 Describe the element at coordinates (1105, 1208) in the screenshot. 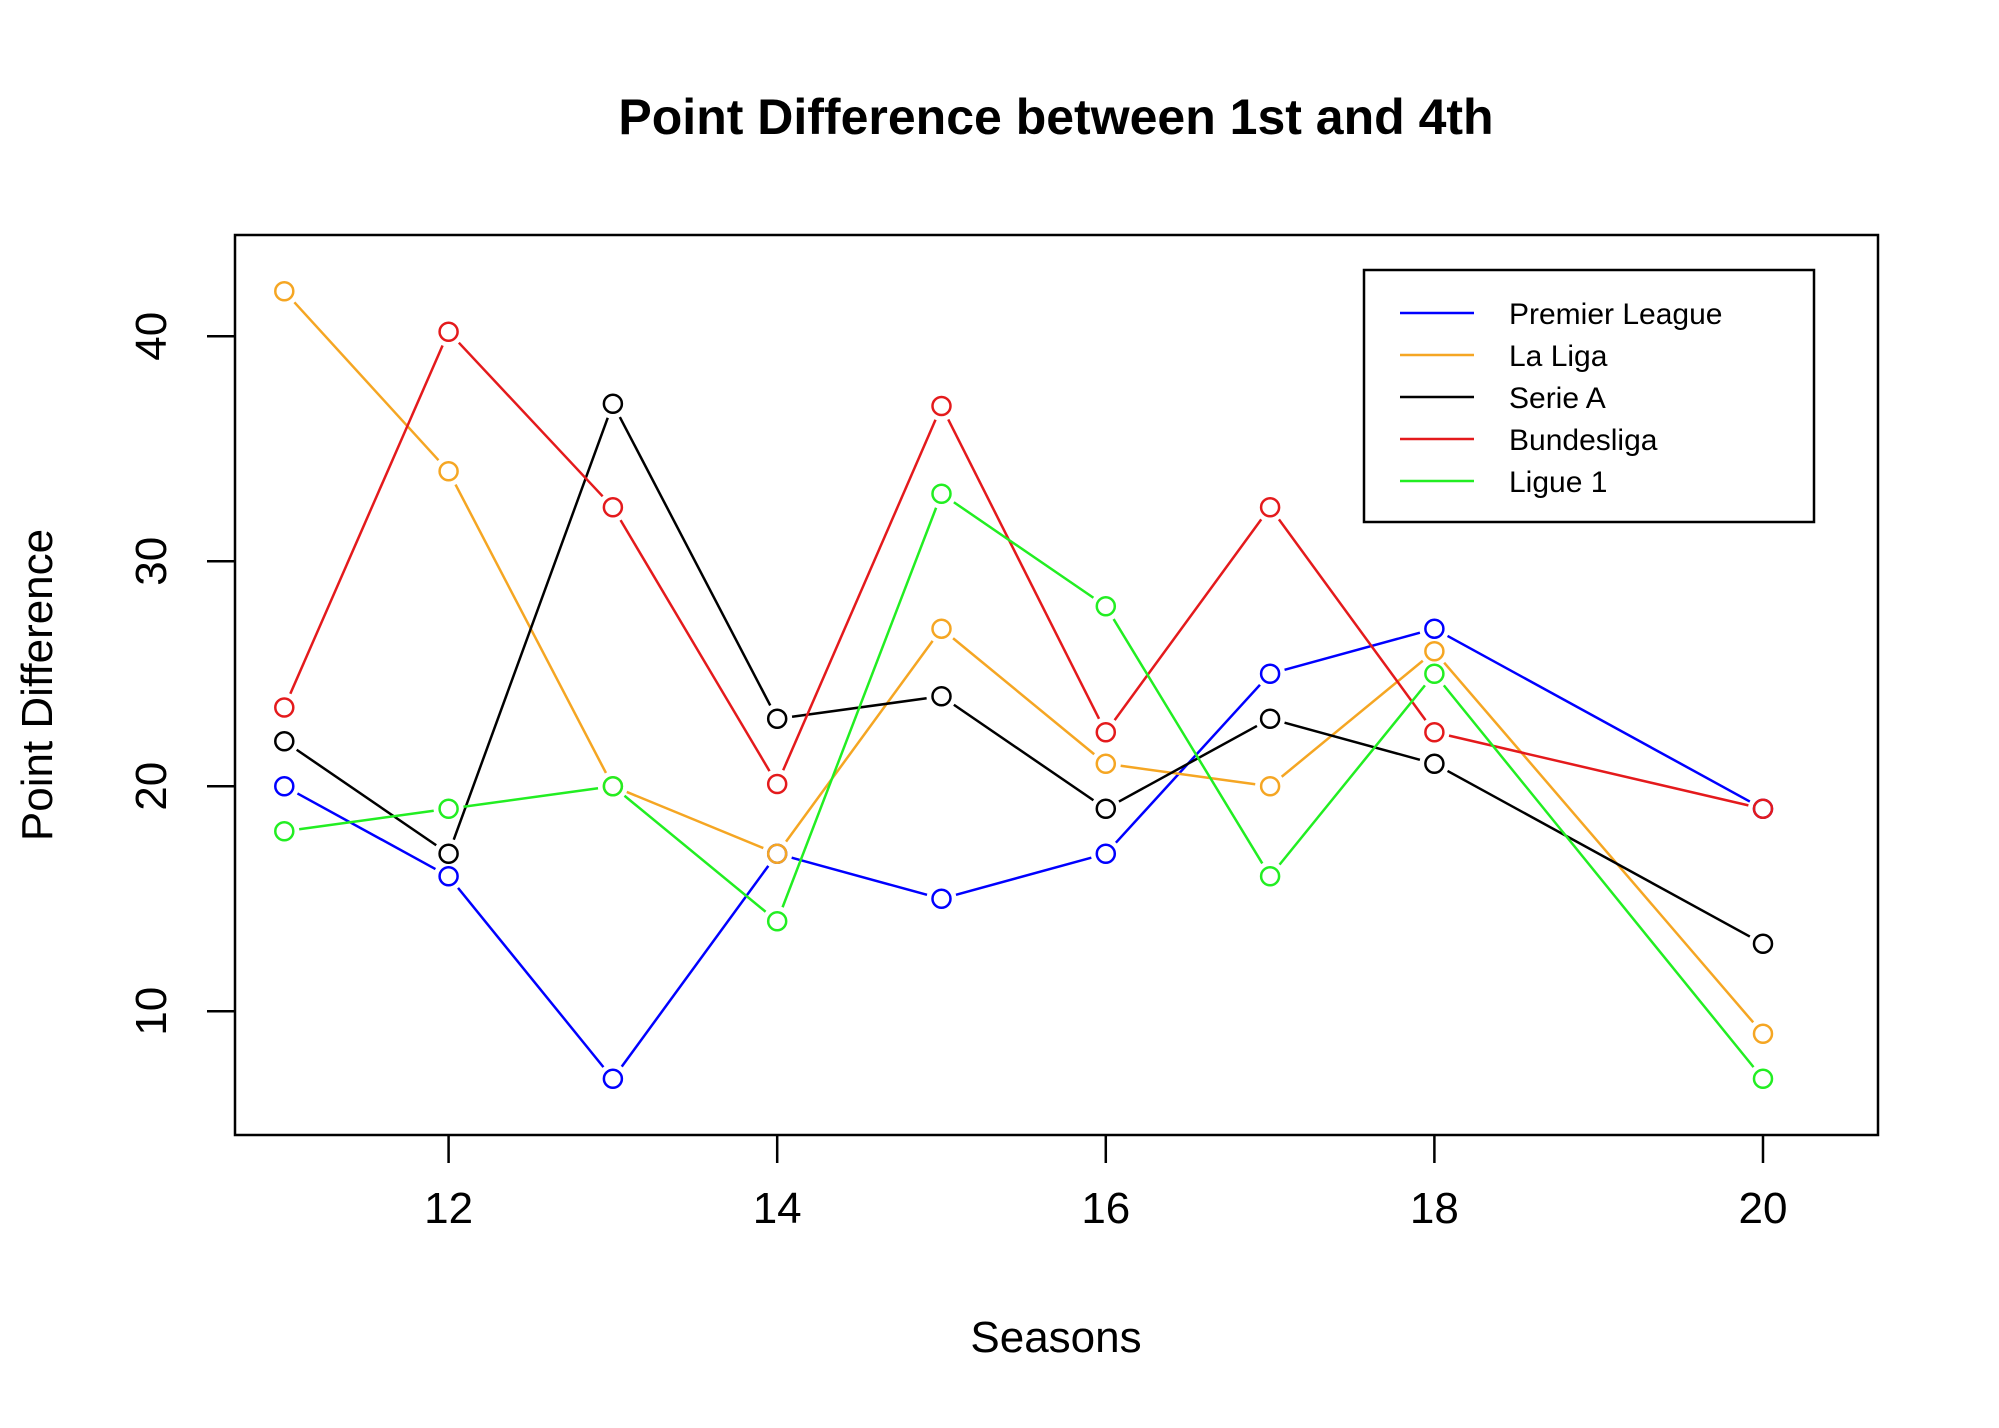

I see `x-tick-label: 16` at that location.